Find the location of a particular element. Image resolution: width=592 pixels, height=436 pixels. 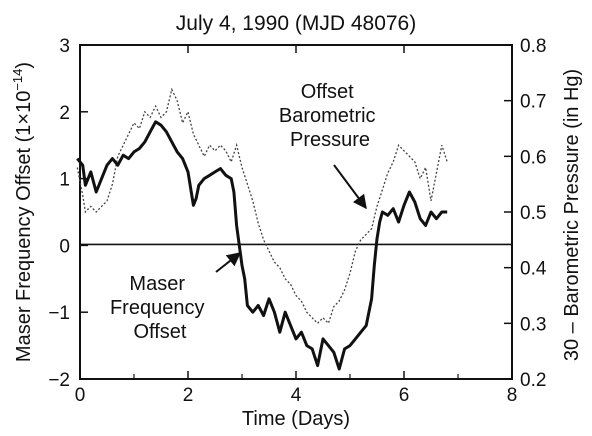

annotation-maser-line-2: Frequency is located at coordinates (157, 308).